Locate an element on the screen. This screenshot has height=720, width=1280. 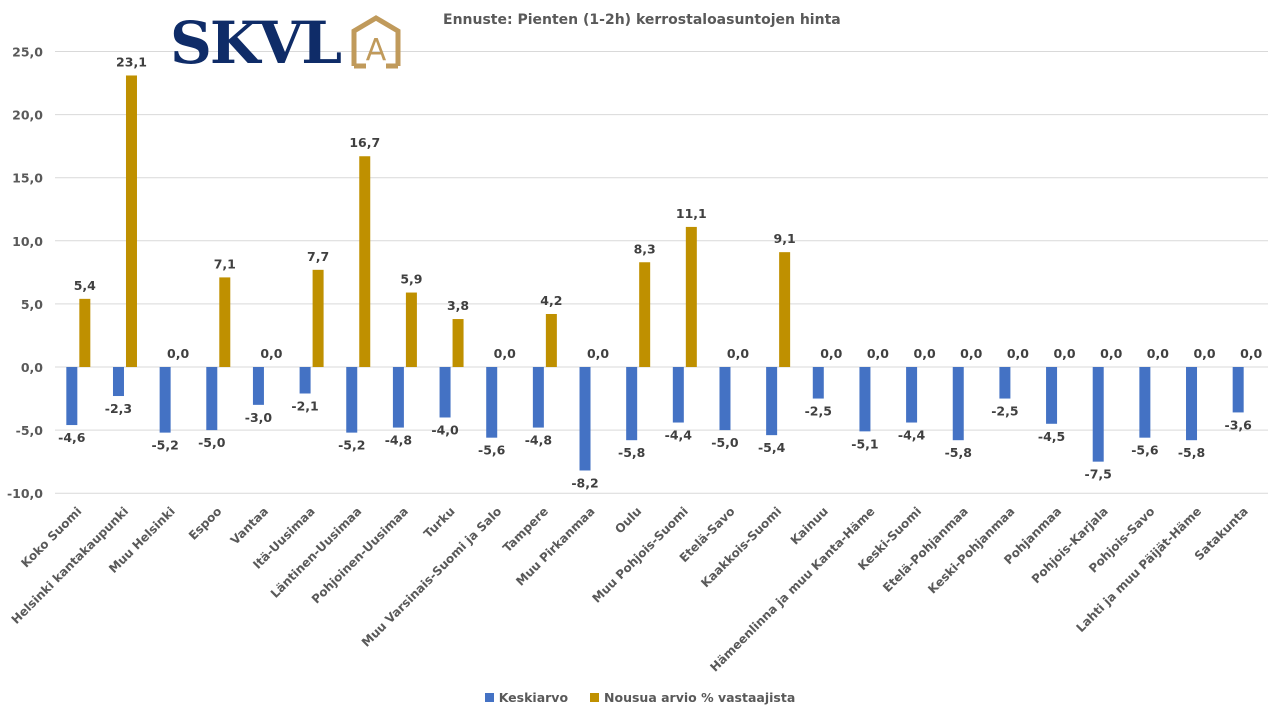
house-a-icon: A is located at coordinates (376, 42).